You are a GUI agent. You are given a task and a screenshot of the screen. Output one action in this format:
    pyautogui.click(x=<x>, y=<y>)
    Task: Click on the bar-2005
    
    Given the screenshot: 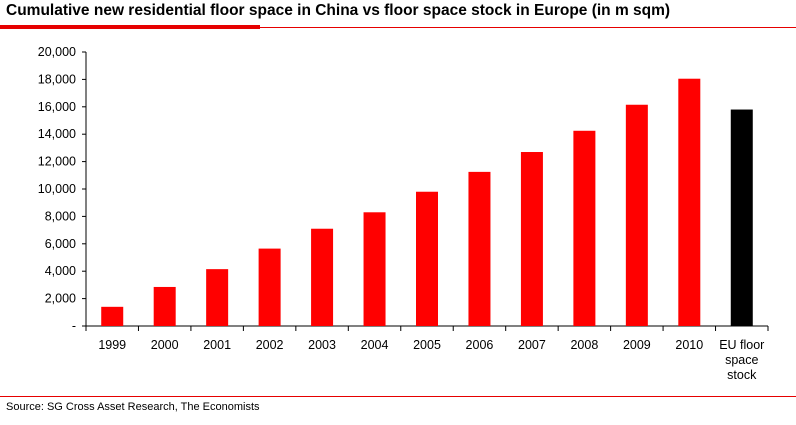 What is the action you would take?
    pyautogui.click(x=427, y=258)
    